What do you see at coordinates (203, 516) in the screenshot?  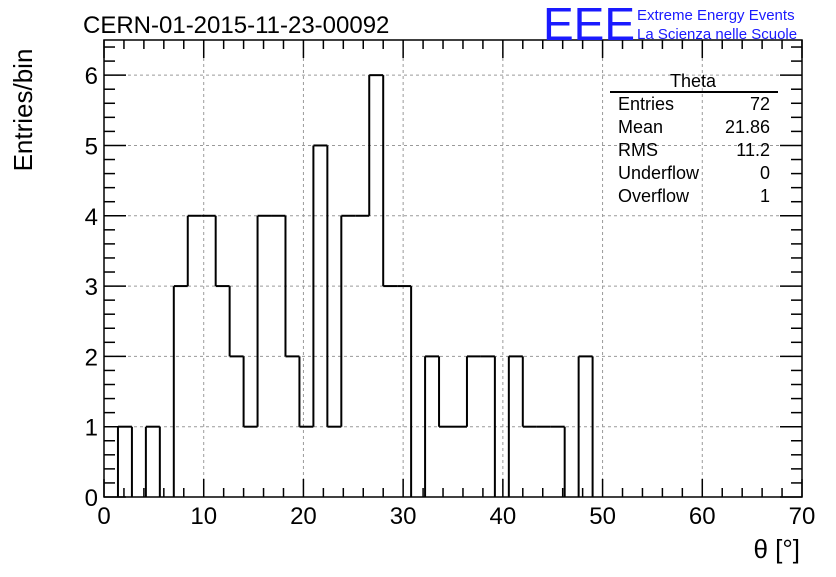 I see `x-tick-label: 10` at bounding box center [203, 516].